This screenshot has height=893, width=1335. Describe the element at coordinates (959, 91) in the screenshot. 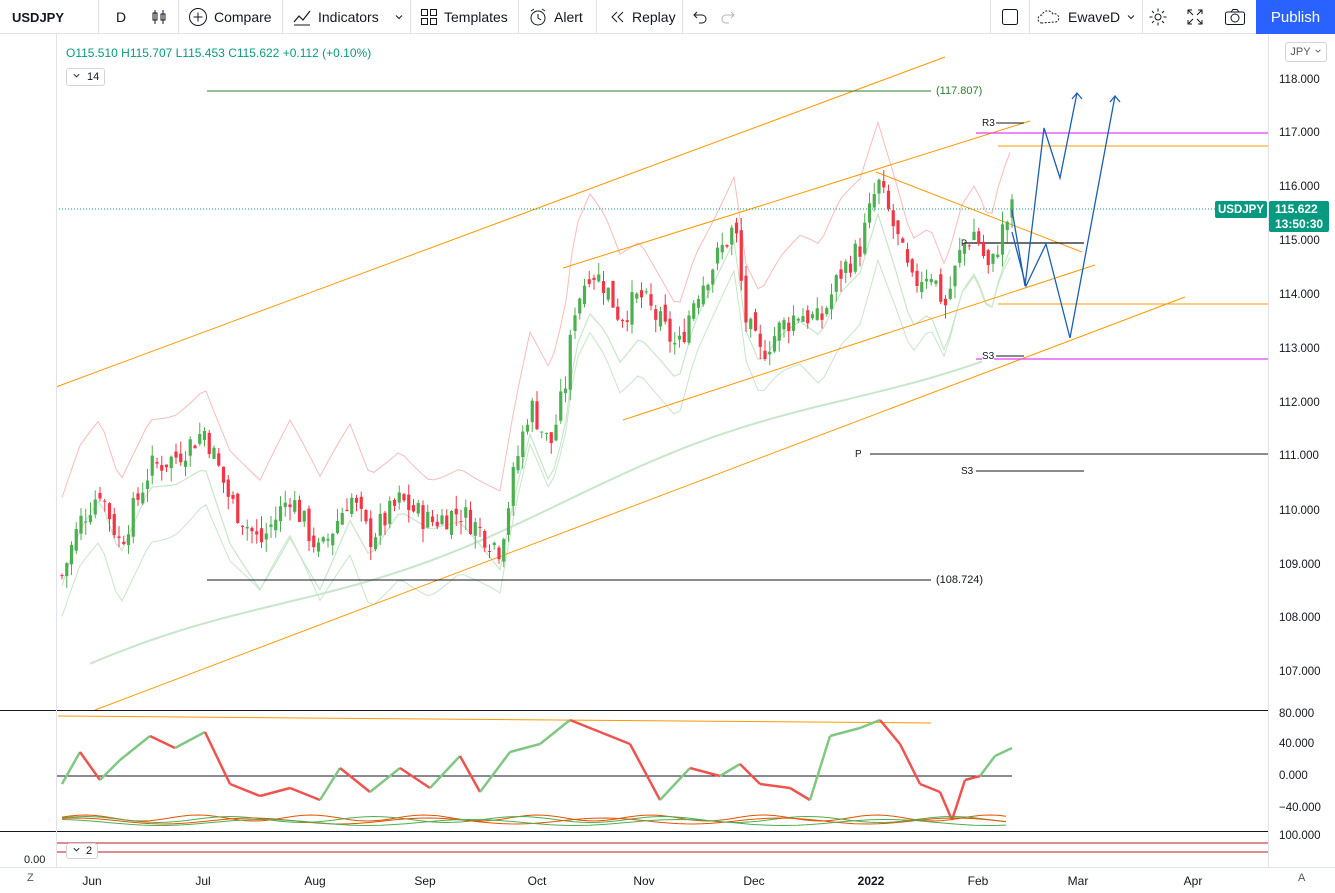

I see `high-level-label: (117.807)` at that location.